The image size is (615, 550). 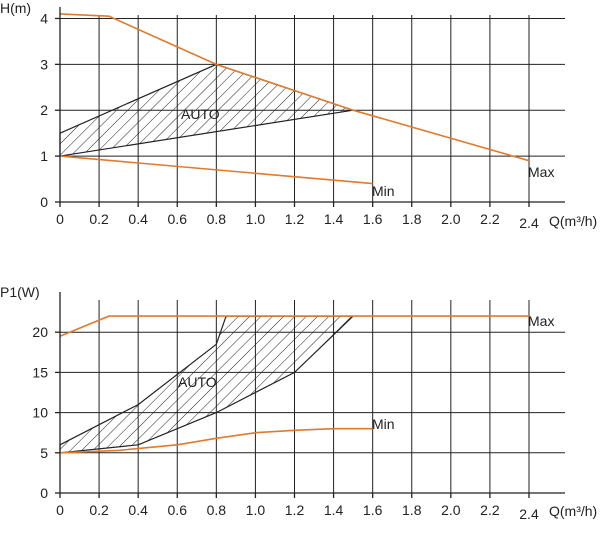 What do you see at coordinates (529, 223) in the screenshot?
I see `head-x-tick-label: 2.4` at bounding box center [529, 223].